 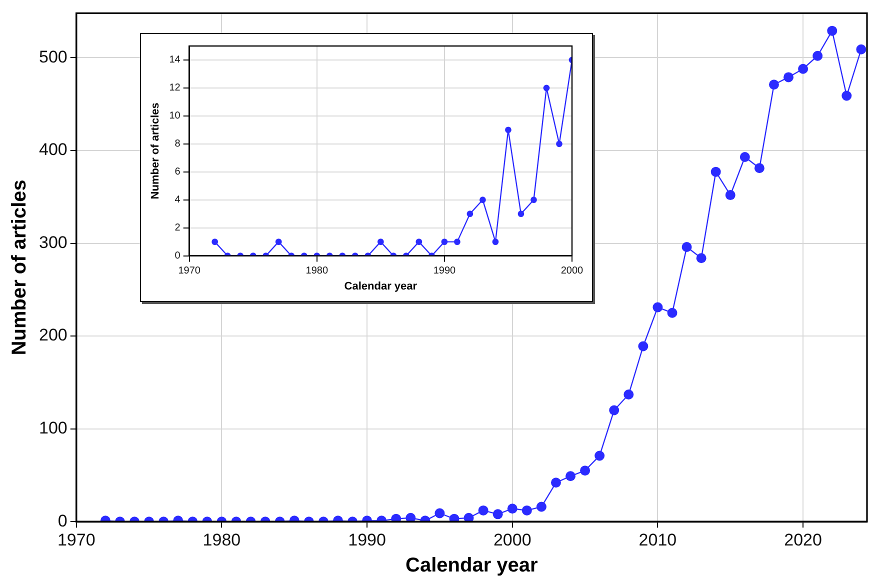 What do you see at coordinates (53, 56) in the screenshot?
I see `y-tick-label: 500` at bounding box center [53, 56].